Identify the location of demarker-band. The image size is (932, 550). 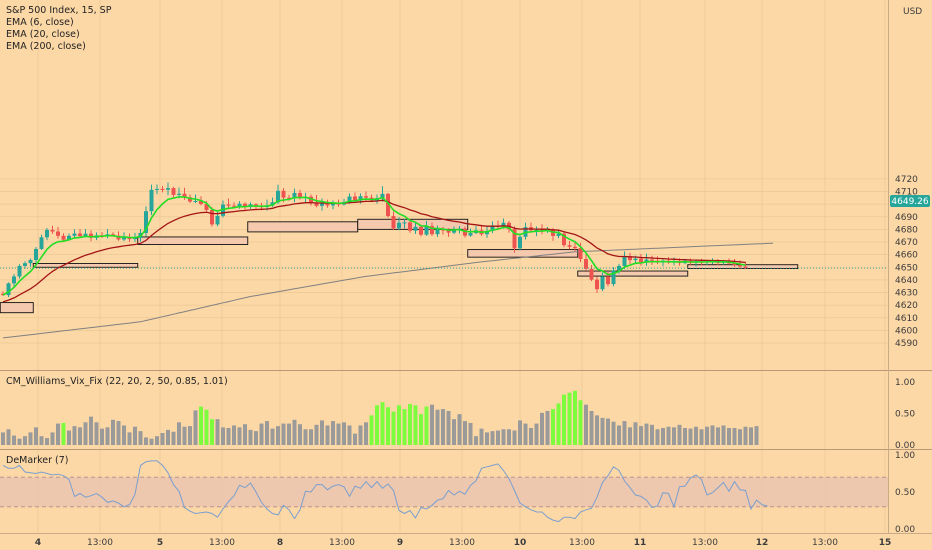
(444, 492).